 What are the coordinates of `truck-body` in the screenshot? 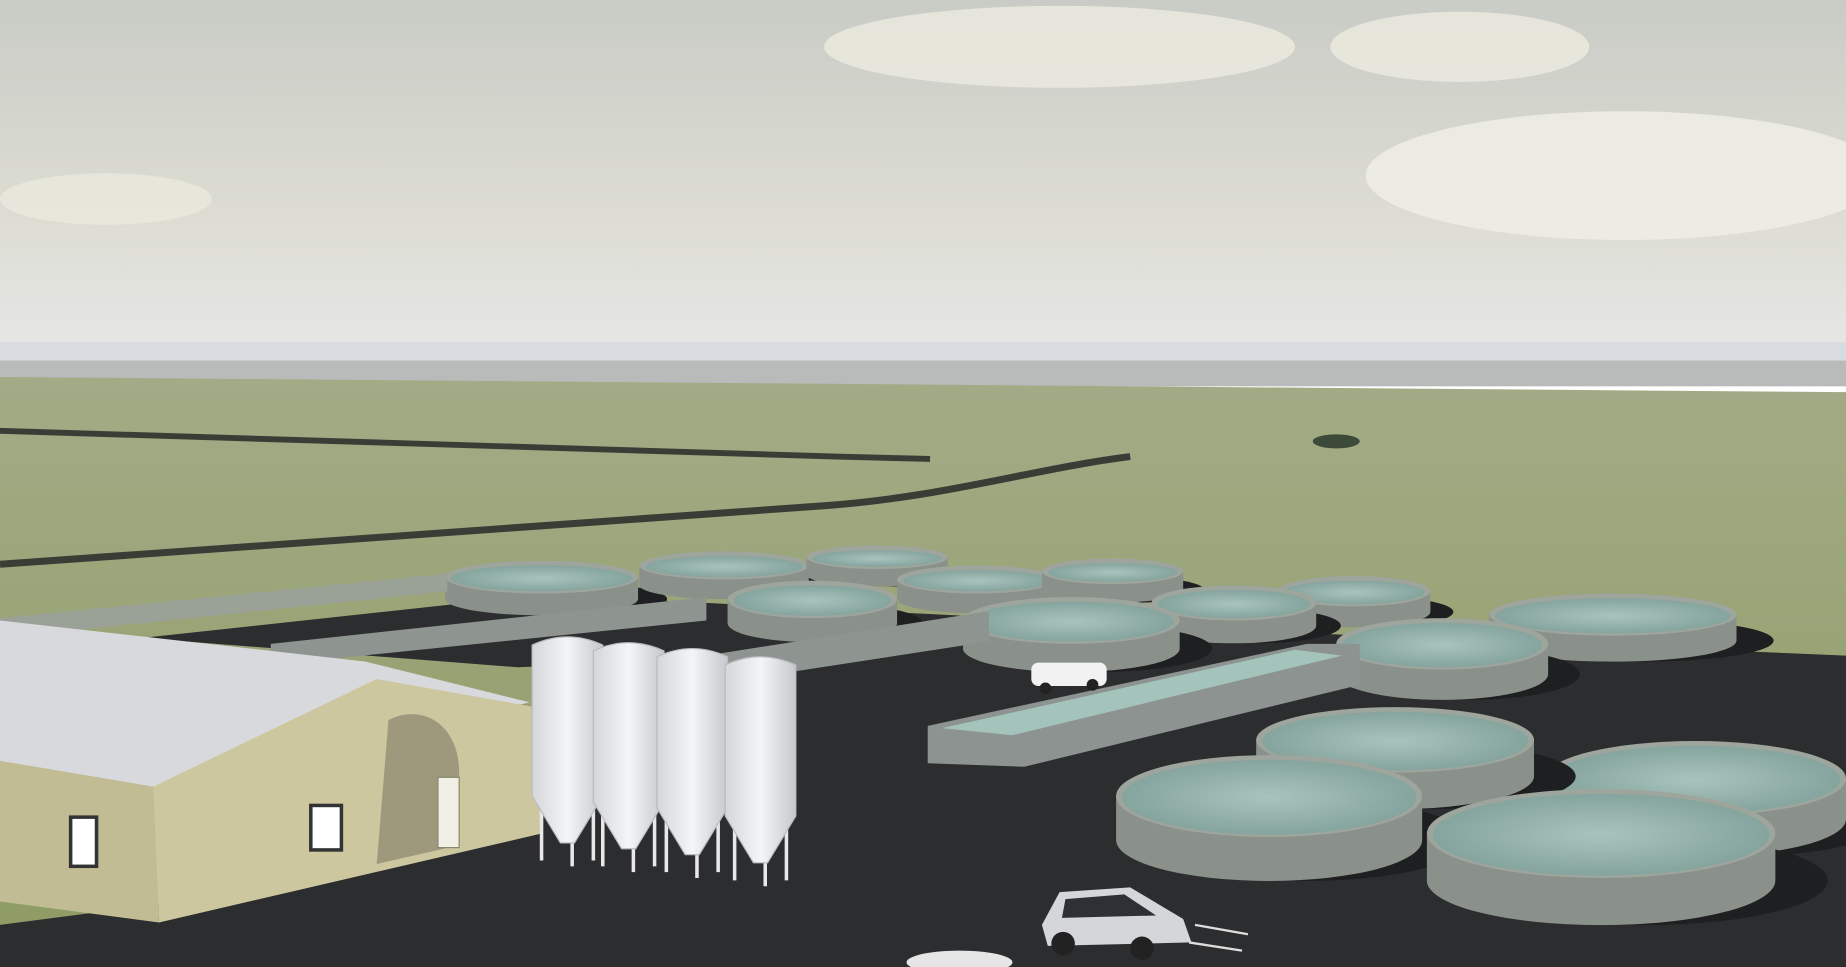 It's located at (1069, 674).